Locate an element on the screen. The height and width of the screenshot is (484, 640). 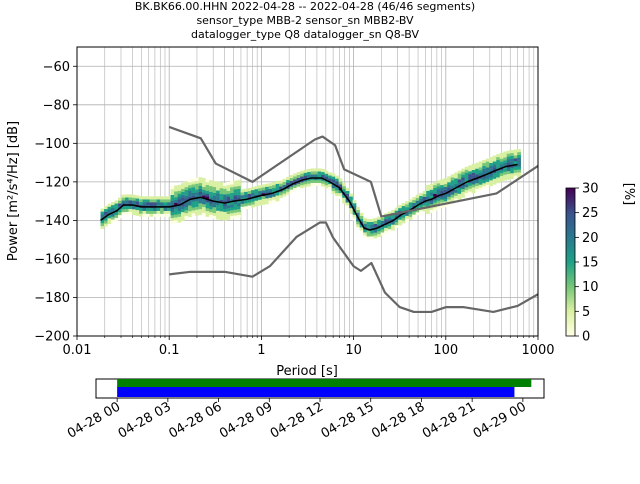
data-coverage-bar is located at coordinates (324, 383).